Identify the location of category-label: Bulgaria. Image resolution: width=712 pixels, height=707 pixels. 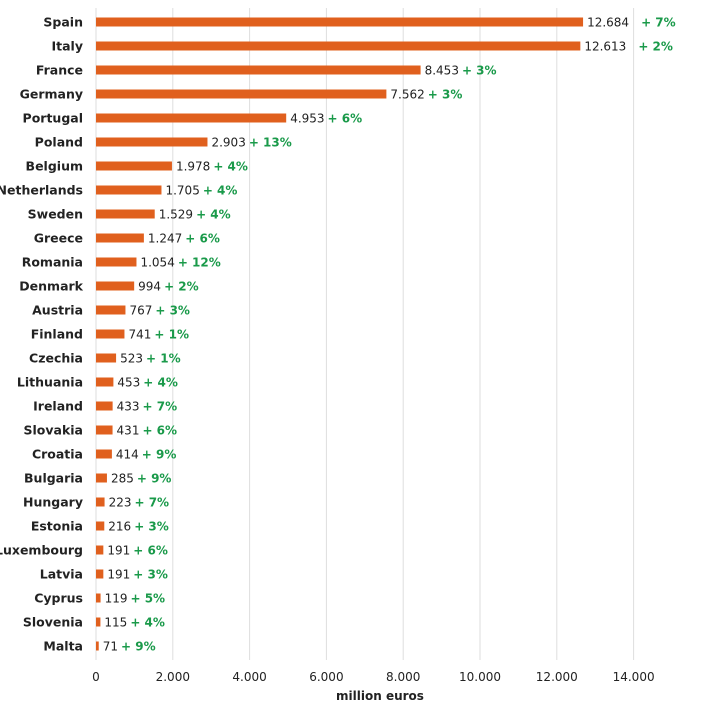
(53, 478).